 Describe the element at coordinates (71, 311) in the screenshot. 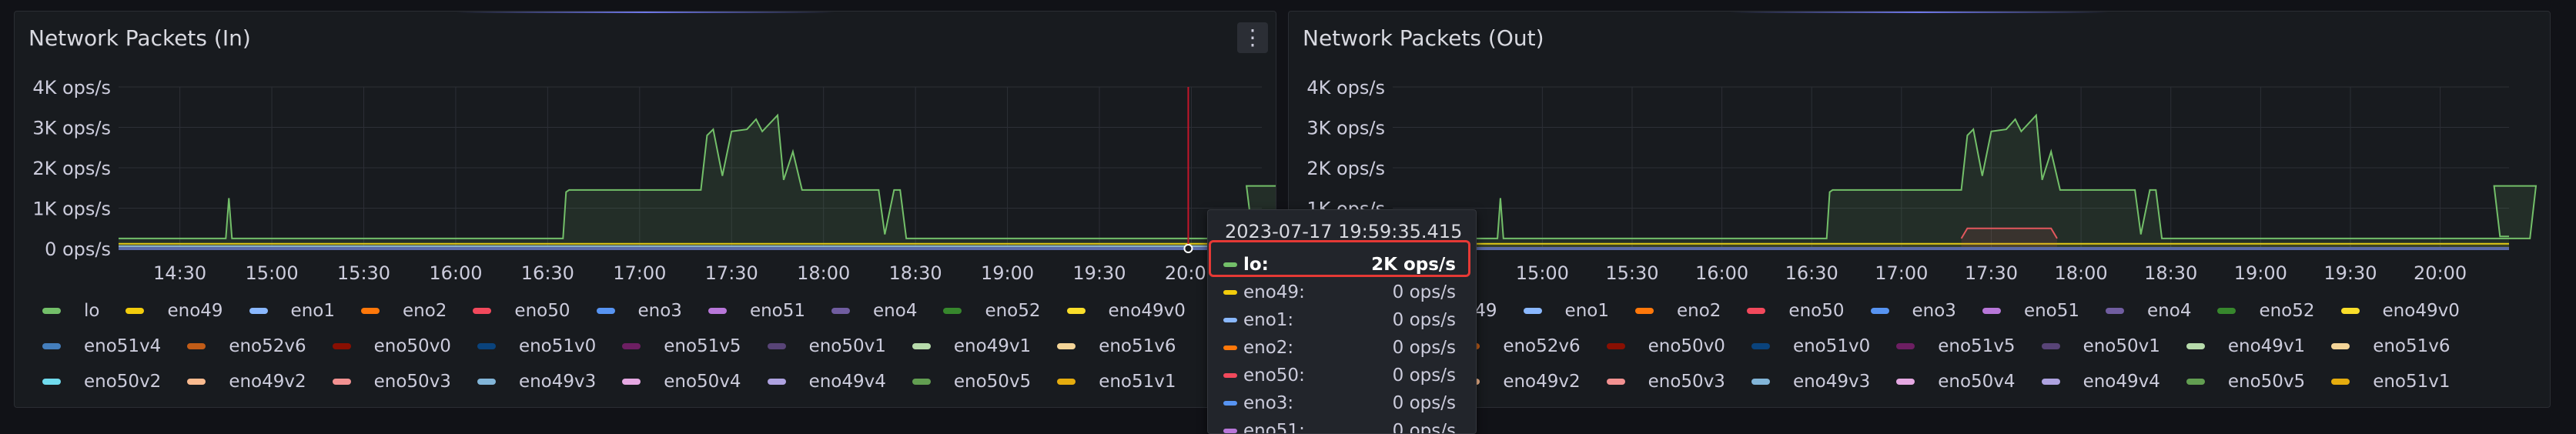

I see `legend-item-lo: lo` at that location.